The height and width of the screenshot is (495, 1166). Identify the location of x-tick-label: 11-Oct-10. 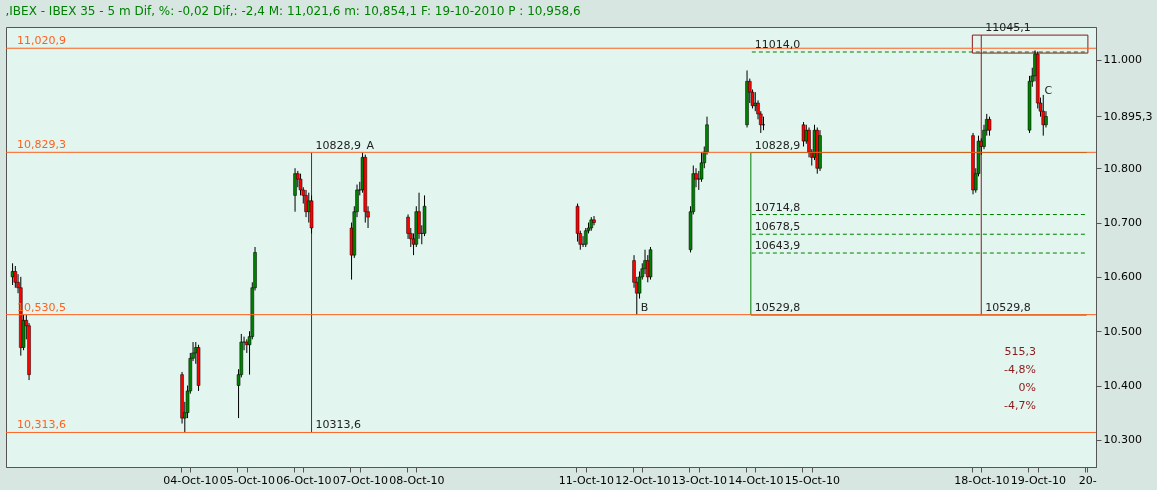
(586, 480).